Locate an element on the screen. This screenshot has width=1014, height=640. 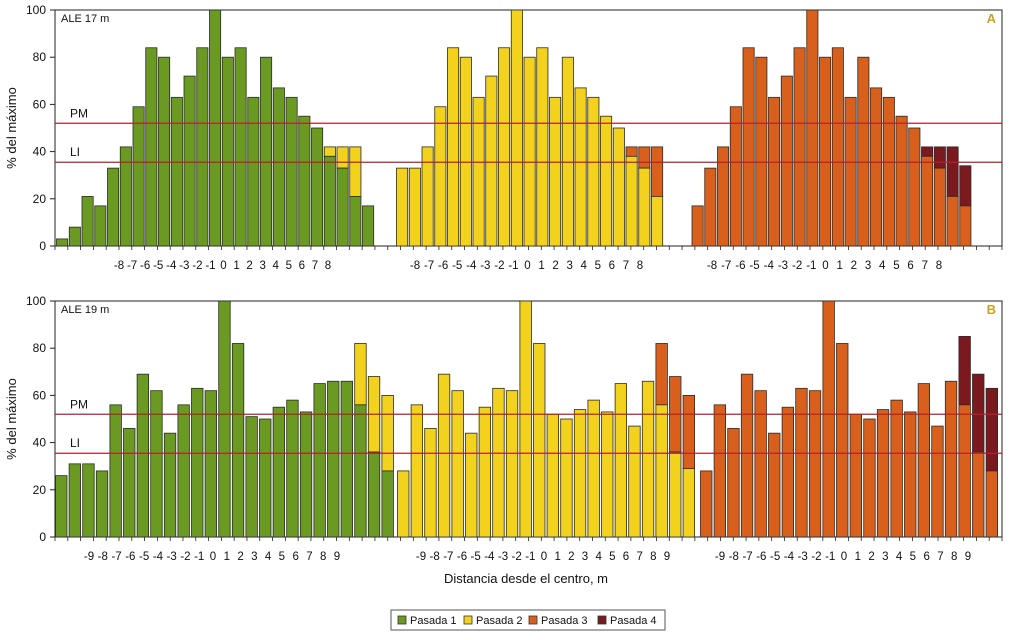
panel-letter: B is located at coordinates (991, 309).